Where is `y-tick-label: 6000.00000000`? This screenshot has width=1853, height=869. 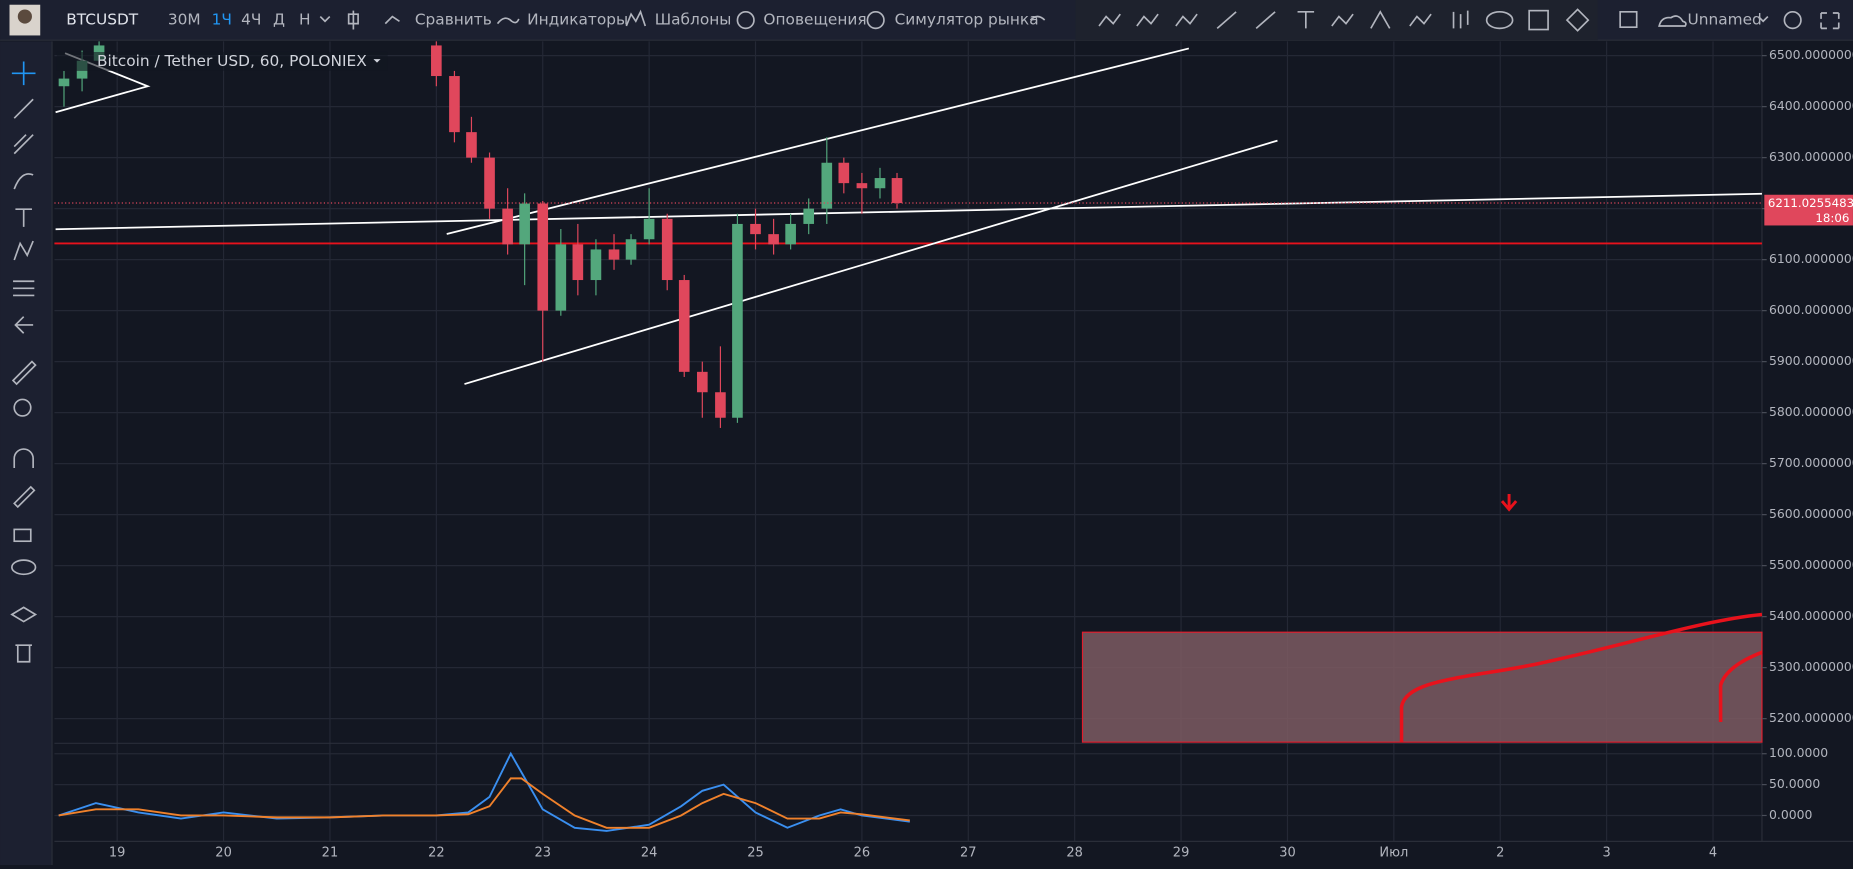
y-tick-label: 6000.00000000 is located at coordinates (1811, 309).